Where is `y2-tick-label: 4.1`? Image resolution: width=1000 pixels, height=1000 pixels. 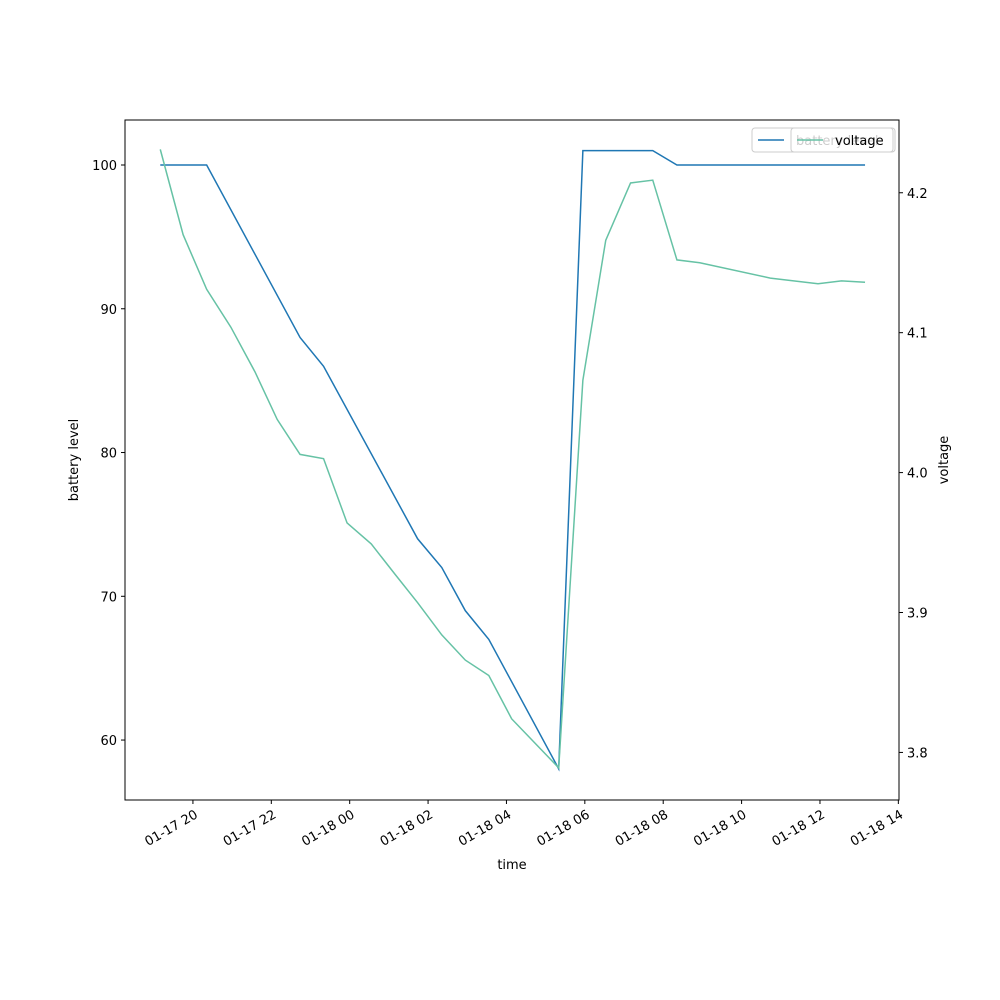 y2-tick-label: 4.1 is located at coordinates (917, 334).